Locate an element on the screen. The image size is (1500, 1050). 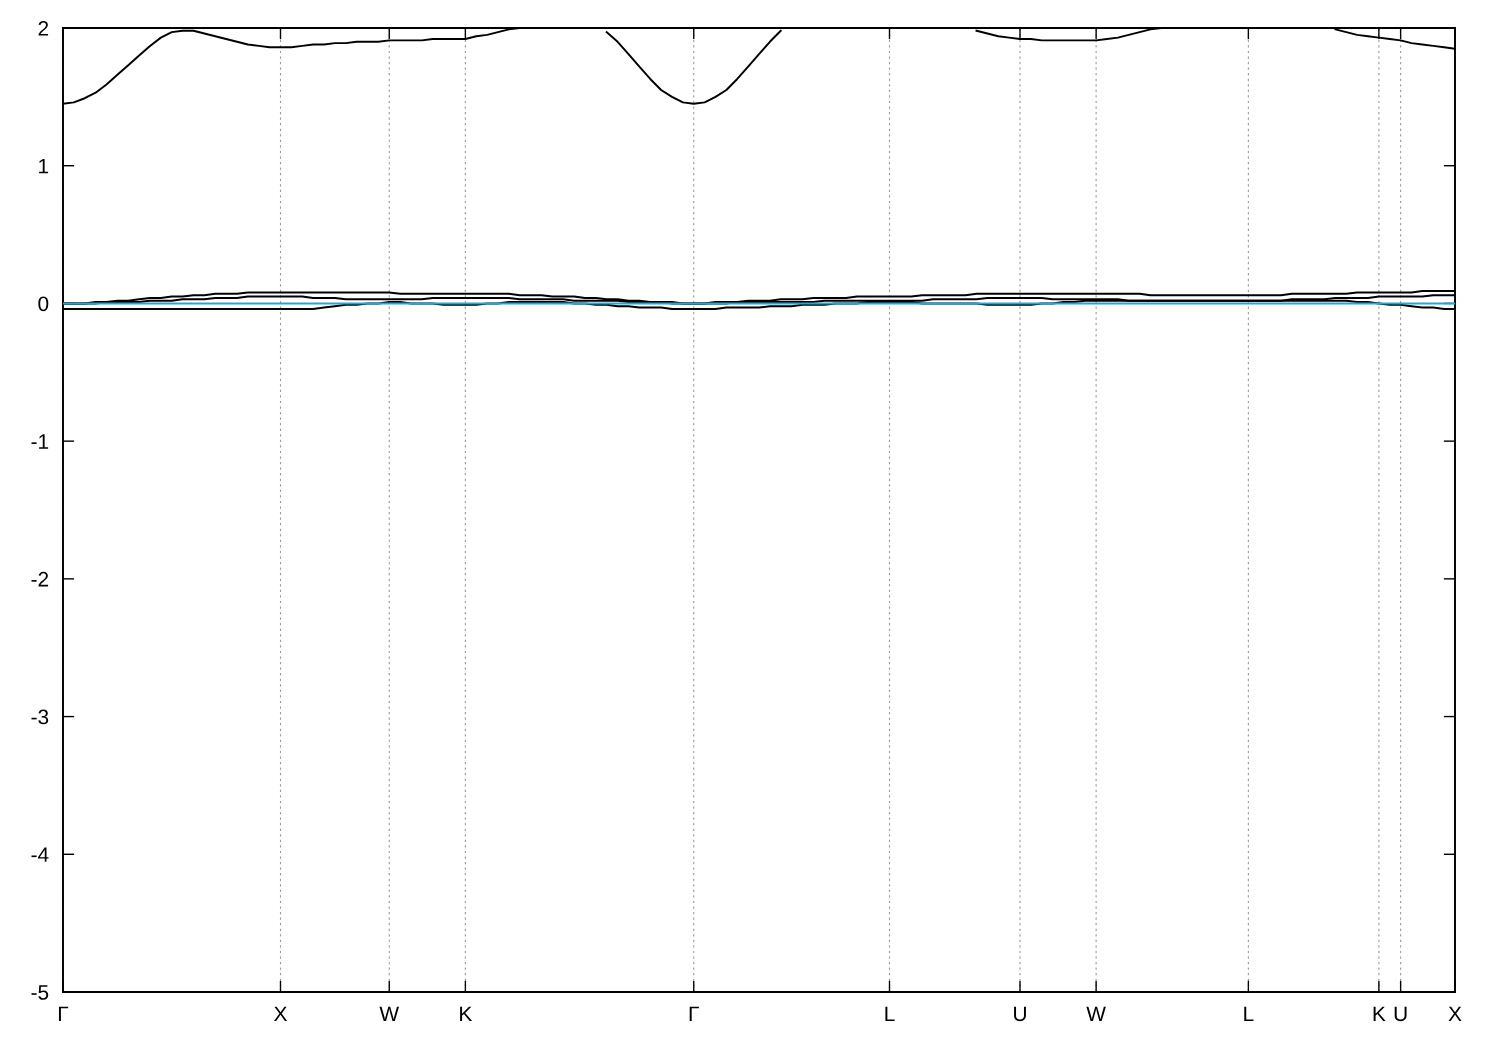
y-tick-label: -5 is located at coordinates (40, 992).